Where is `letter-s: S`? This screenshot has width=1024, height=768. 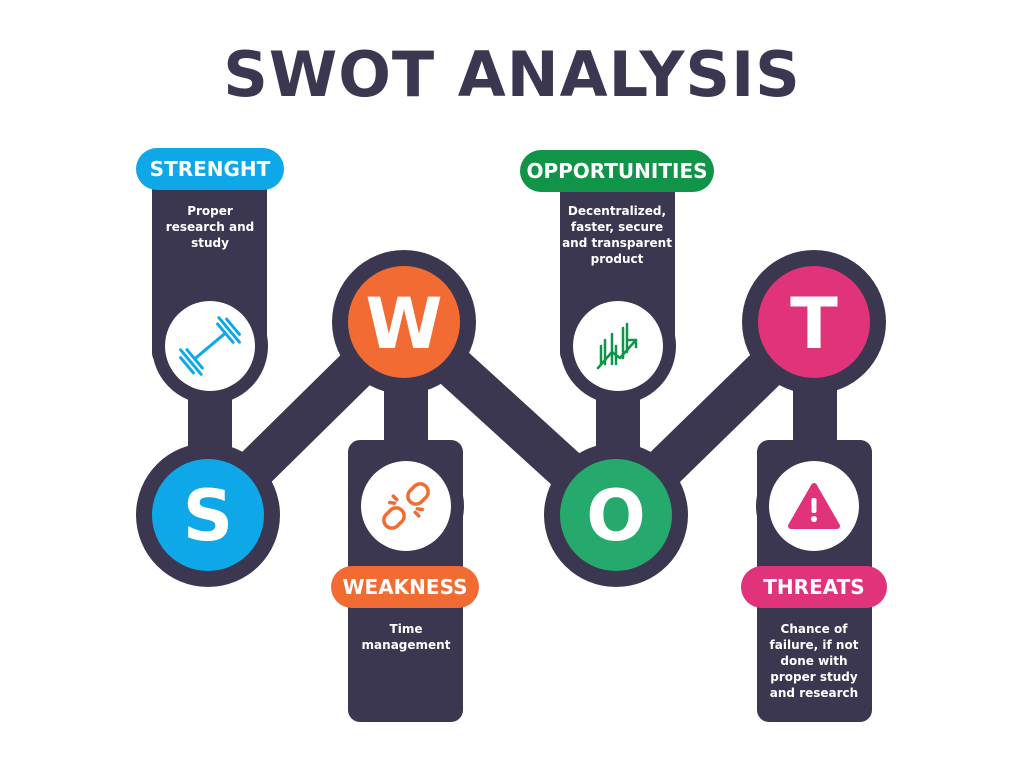
letter-s: S is located at coordinates (208, 516).